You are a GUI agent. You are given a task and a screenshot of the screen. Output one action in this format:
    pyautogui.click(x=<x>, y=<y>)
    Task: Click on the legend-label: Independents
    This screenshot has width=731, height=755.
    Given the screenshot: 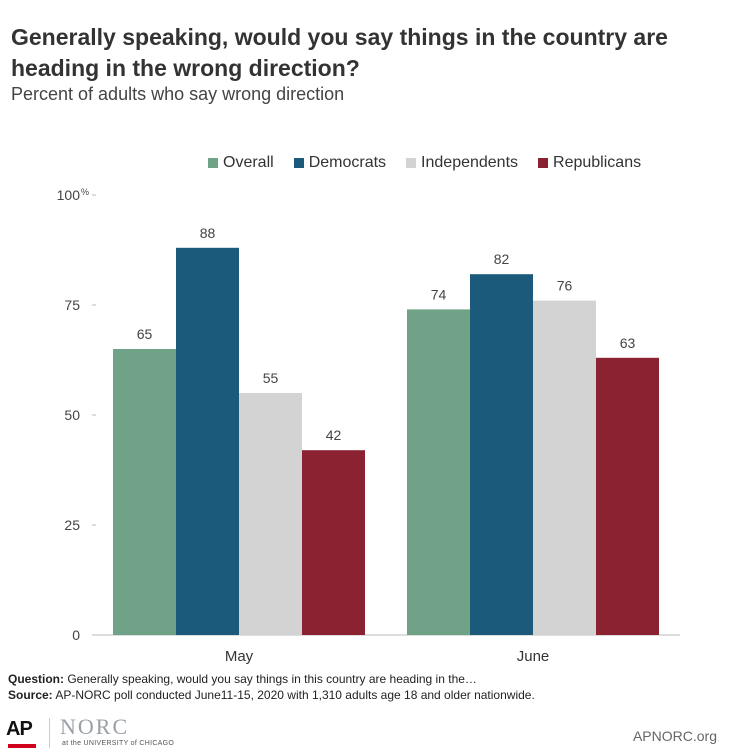 What is the action you would take?
    pyautogui.click(x=470, y=162)
    